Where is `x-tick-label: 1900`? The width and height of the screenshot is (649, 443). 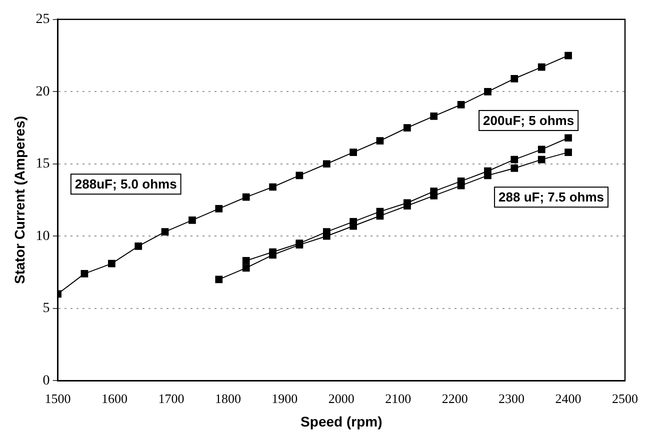 x-tick-label: 1900 is located at coordinates (285, 398).